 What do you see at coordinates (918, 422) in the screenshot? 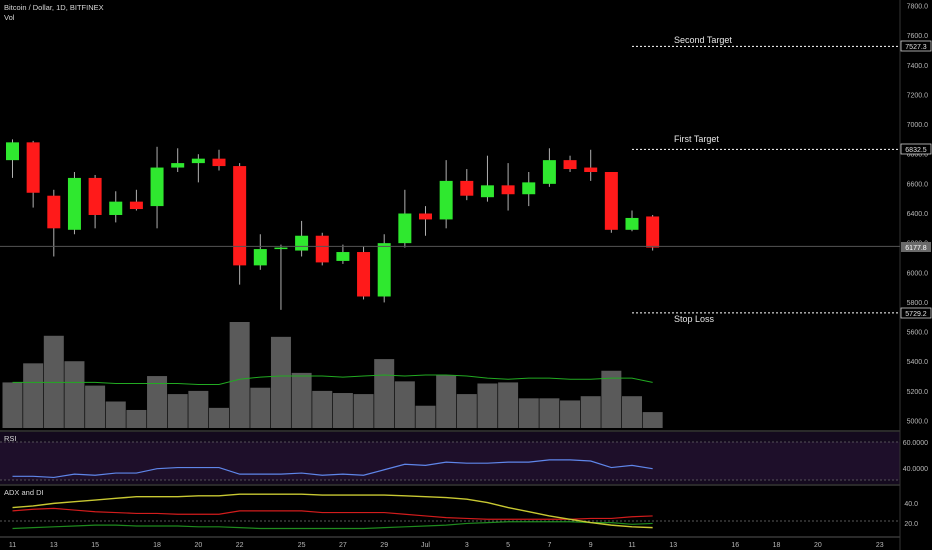
I see `price-tick-label: 5000.0` at bounding box center [918, 422].